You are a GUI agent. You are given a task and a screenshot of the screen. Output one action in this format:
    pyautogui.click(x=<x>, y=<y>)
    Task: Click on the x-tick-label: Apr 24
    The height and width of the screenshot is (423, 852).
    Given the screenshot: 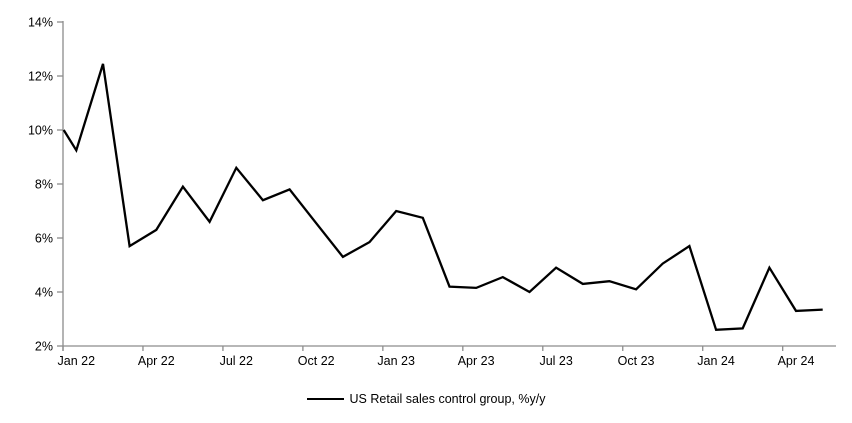 What is the action you would take?
    pyautogui.click(x=796, y=361)
    